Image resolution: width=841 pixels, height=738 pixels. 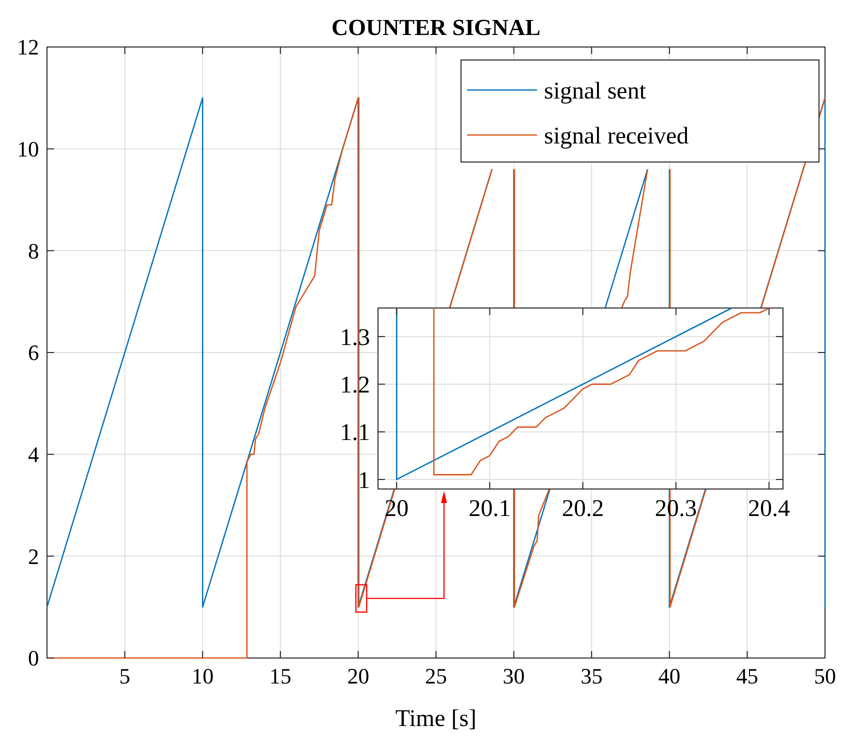 I want to click on y-tick-label: 10, so click(x=28, y=149).